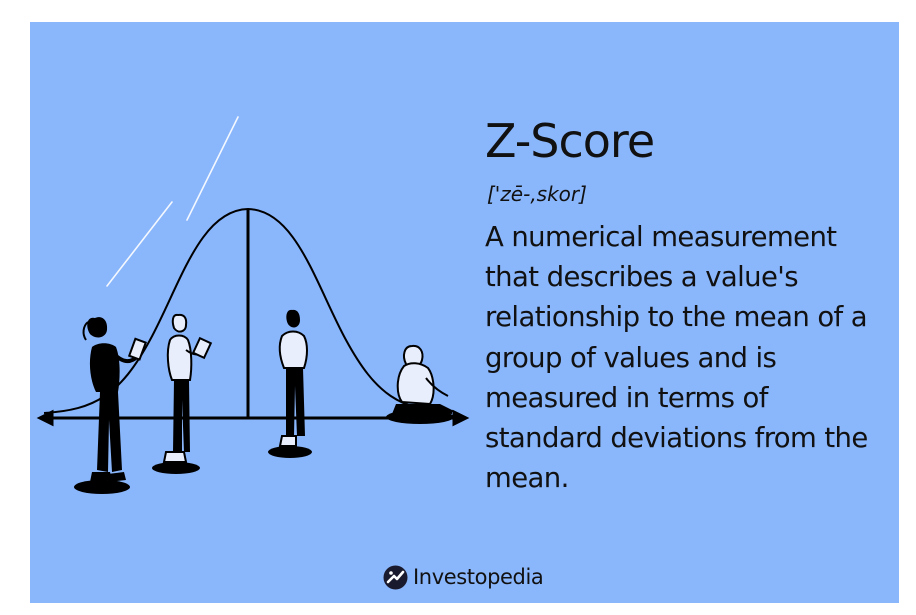  I want to click on brand-footer: Investopedia, so click(463, 577).